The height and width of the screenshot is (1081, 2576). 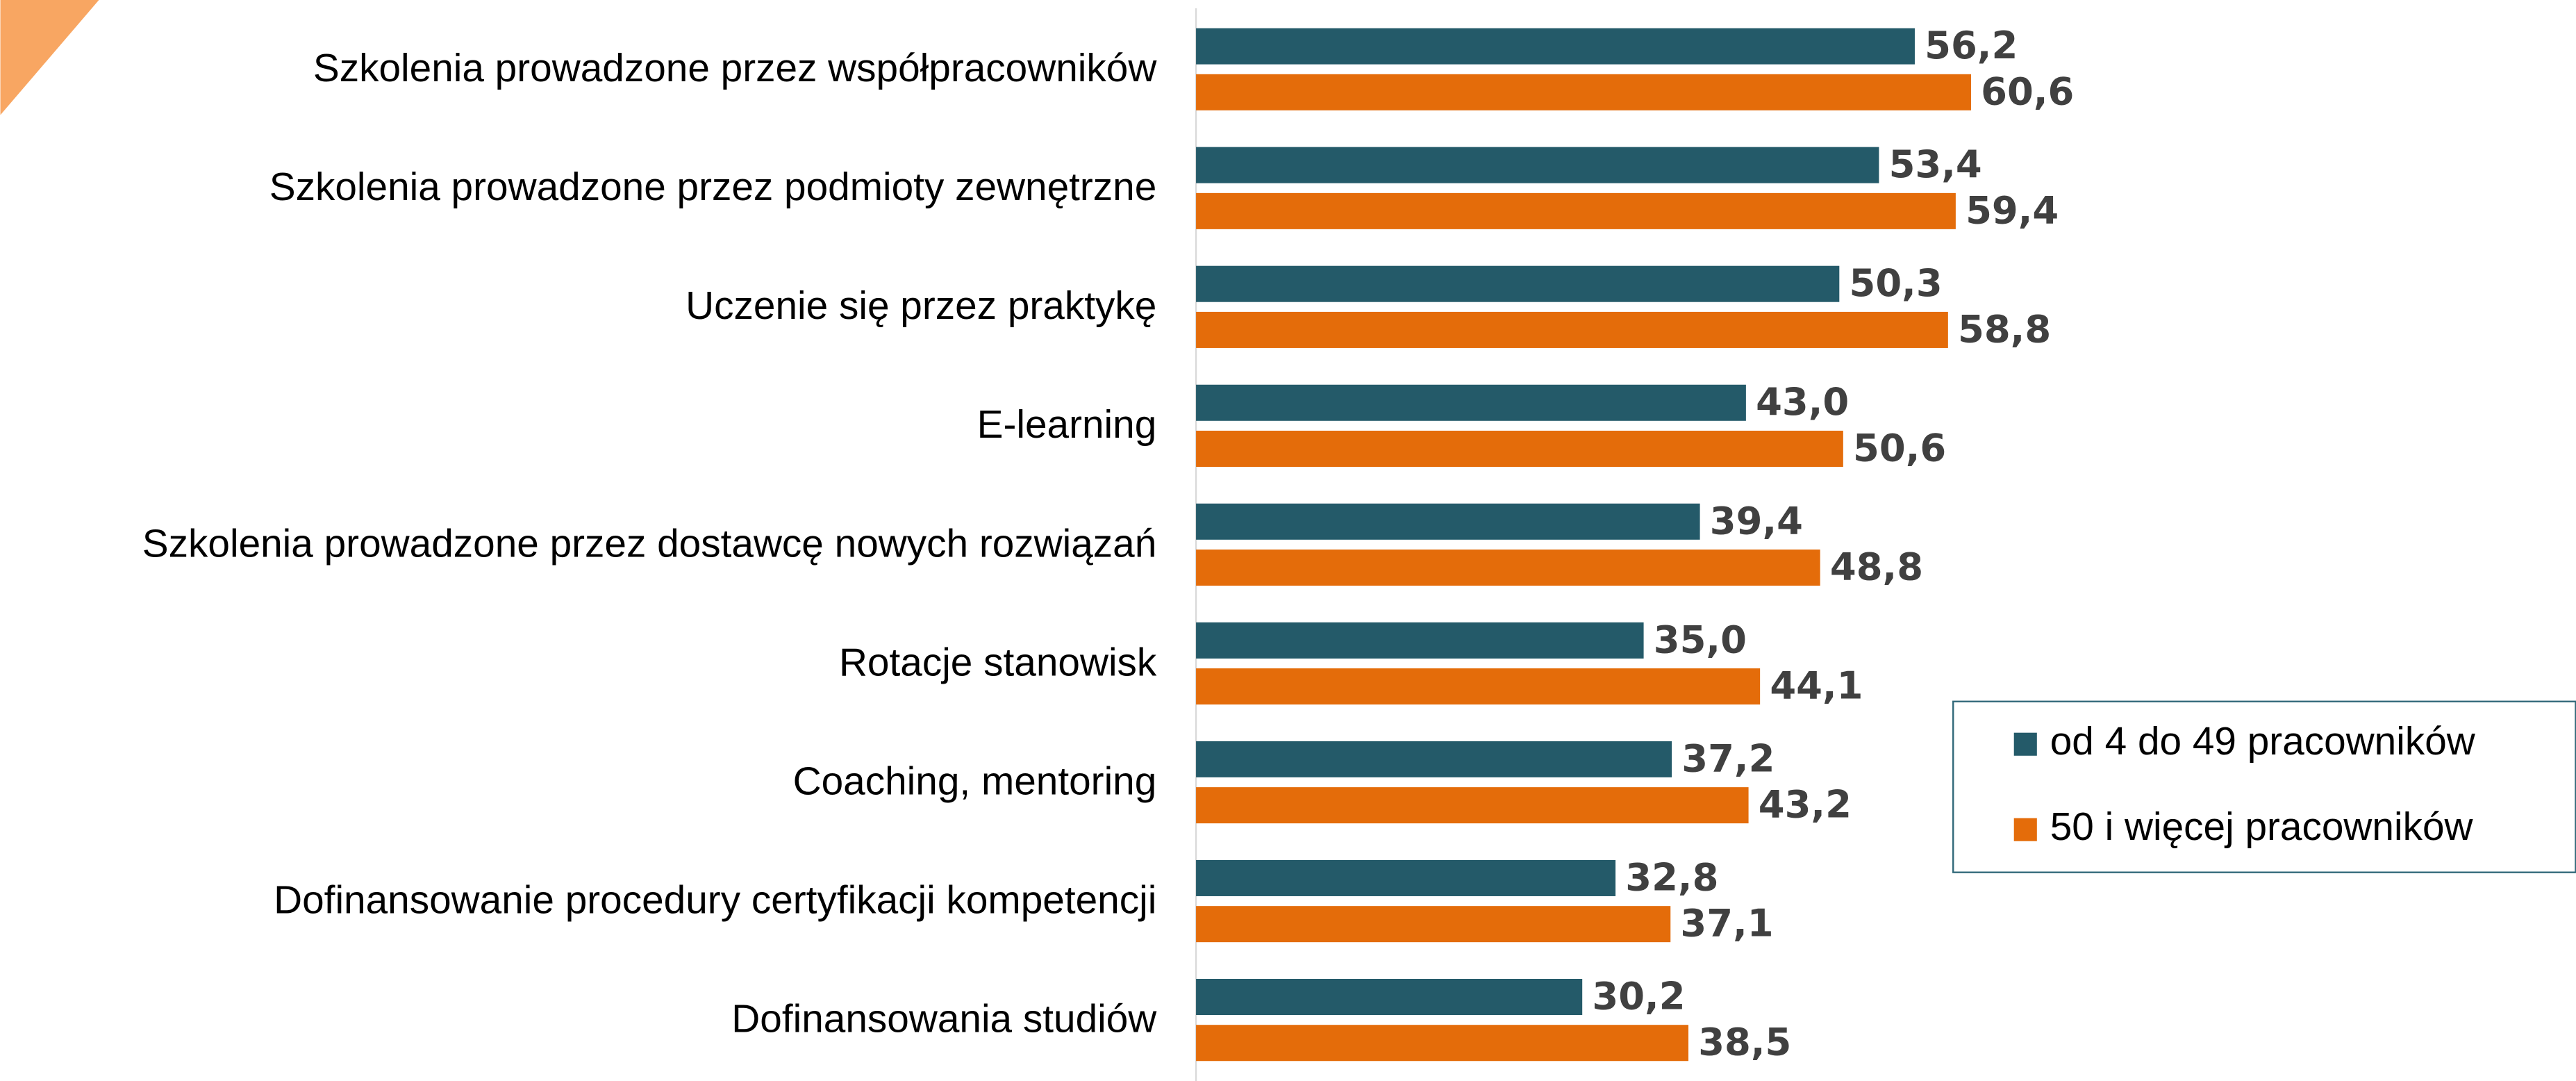 What do you see at coordinates (1805, 805) in the screenshot?
I see `data-label: 43,2` at bounding box center [1805, 805].